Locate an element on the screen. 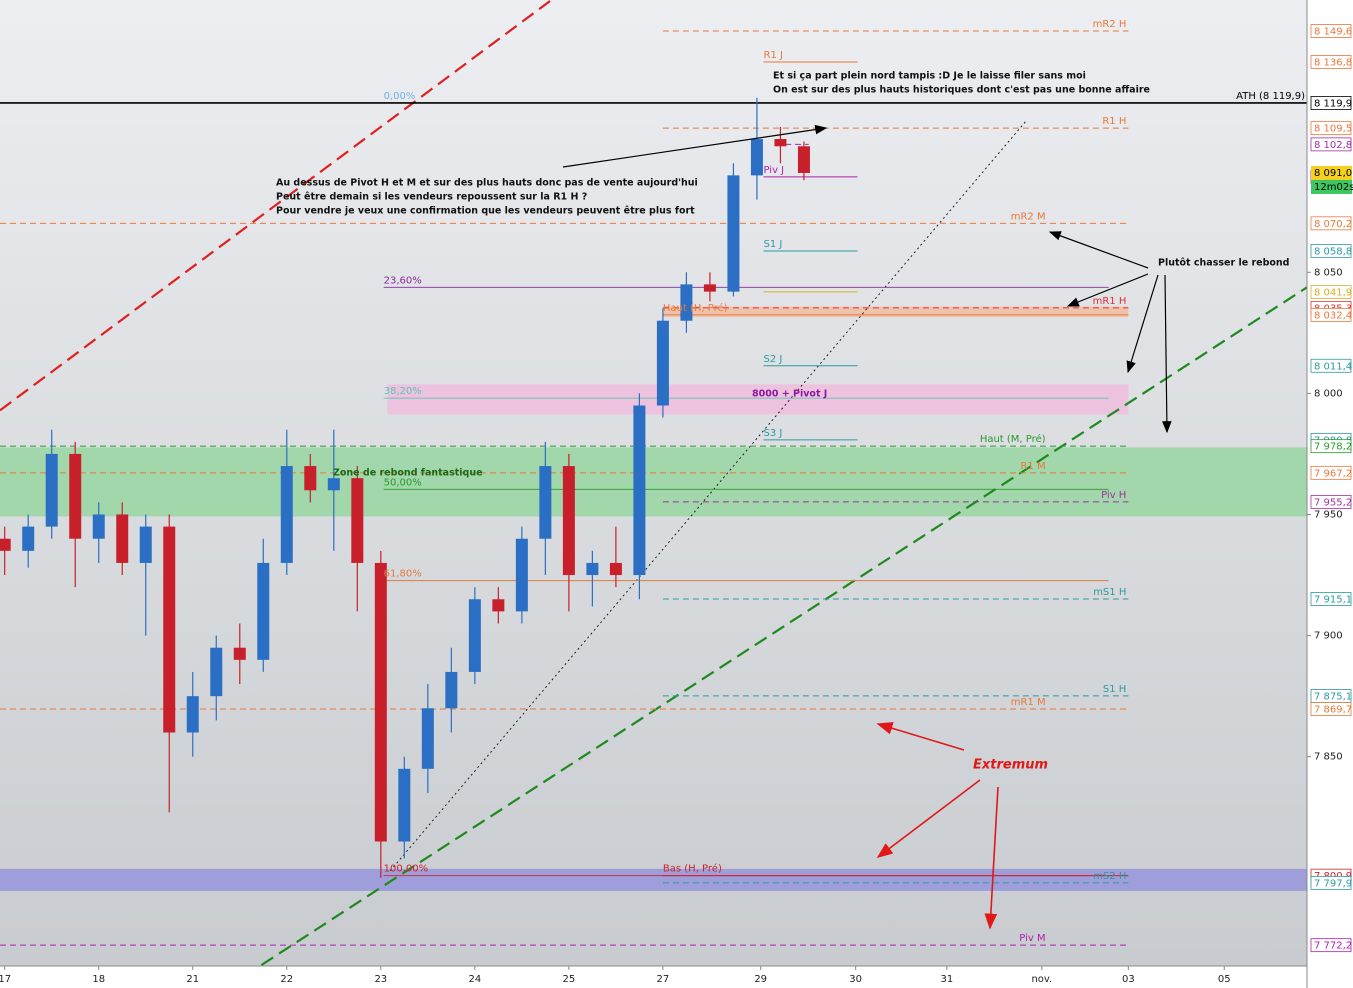  y-tick-label: 7 950 is located at coordinates (1328, 514).